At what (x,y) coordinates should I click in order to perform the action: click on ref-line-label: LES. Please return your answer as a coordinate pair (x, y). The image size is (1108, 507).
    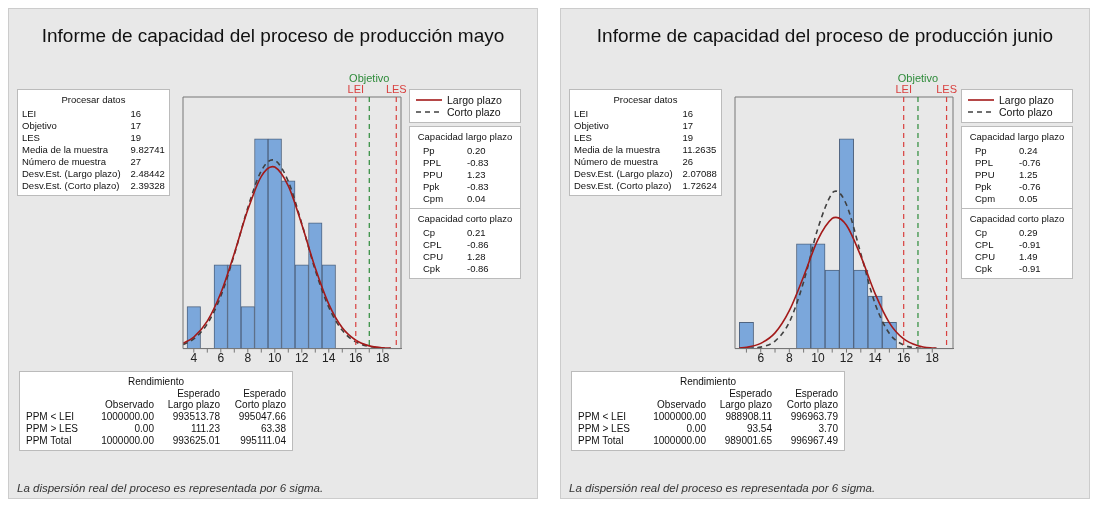
    Looking at the image, I should click on (396, 88).